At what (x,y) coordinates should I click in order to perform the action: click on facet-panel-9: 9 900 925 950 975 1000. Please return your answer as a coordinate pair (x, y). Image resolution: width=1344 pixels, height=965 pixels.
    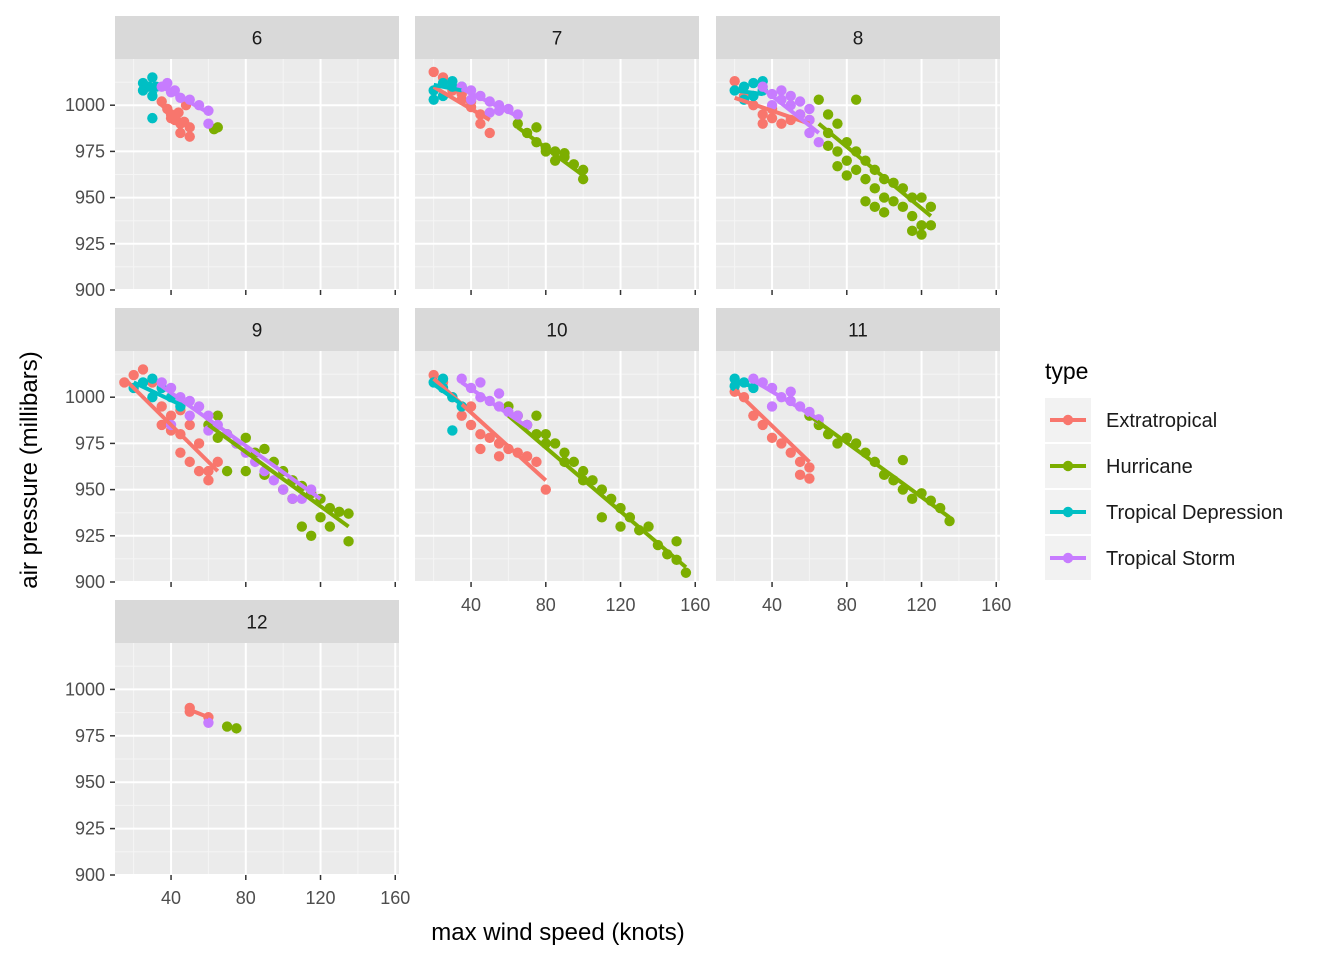
    Looking at the image, I should click on (232, 450).